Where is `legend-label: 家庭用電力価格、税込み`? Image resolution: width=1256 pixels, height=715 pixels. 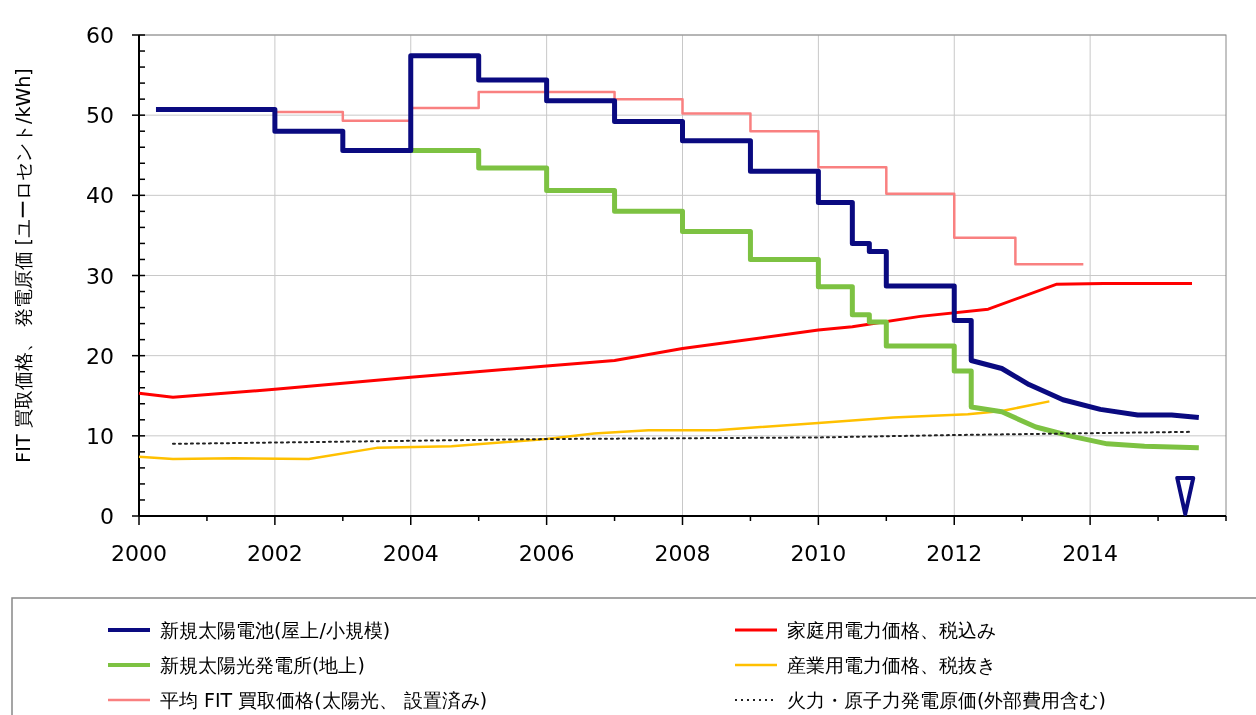
legend-label: 家庭用電力価格、税込み is located at coordinates (891, 630).